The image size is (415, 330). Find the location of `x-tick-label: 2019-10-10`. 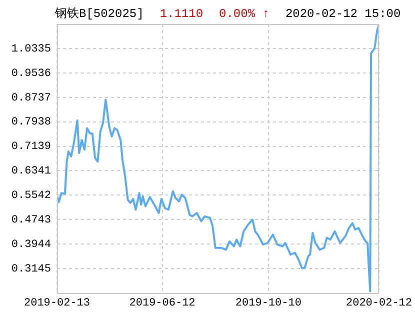

x-tick-label: 2019-10-10 is located at coordinates (268, 304).